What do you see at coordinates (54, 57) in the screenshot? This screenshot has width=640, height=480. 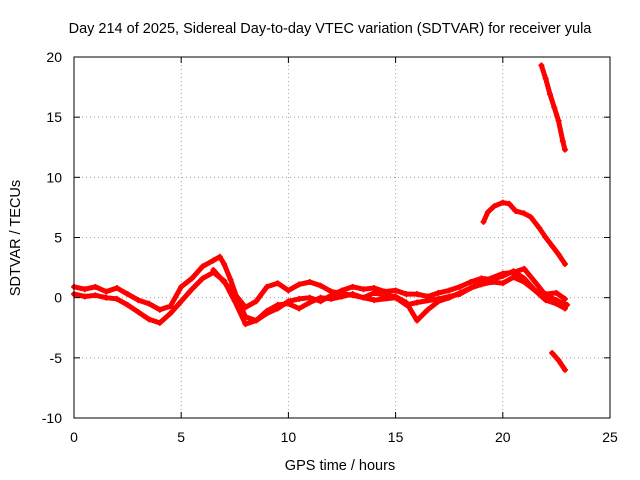 I see `y-tick-label: 20` at bounding box center [54, 57].